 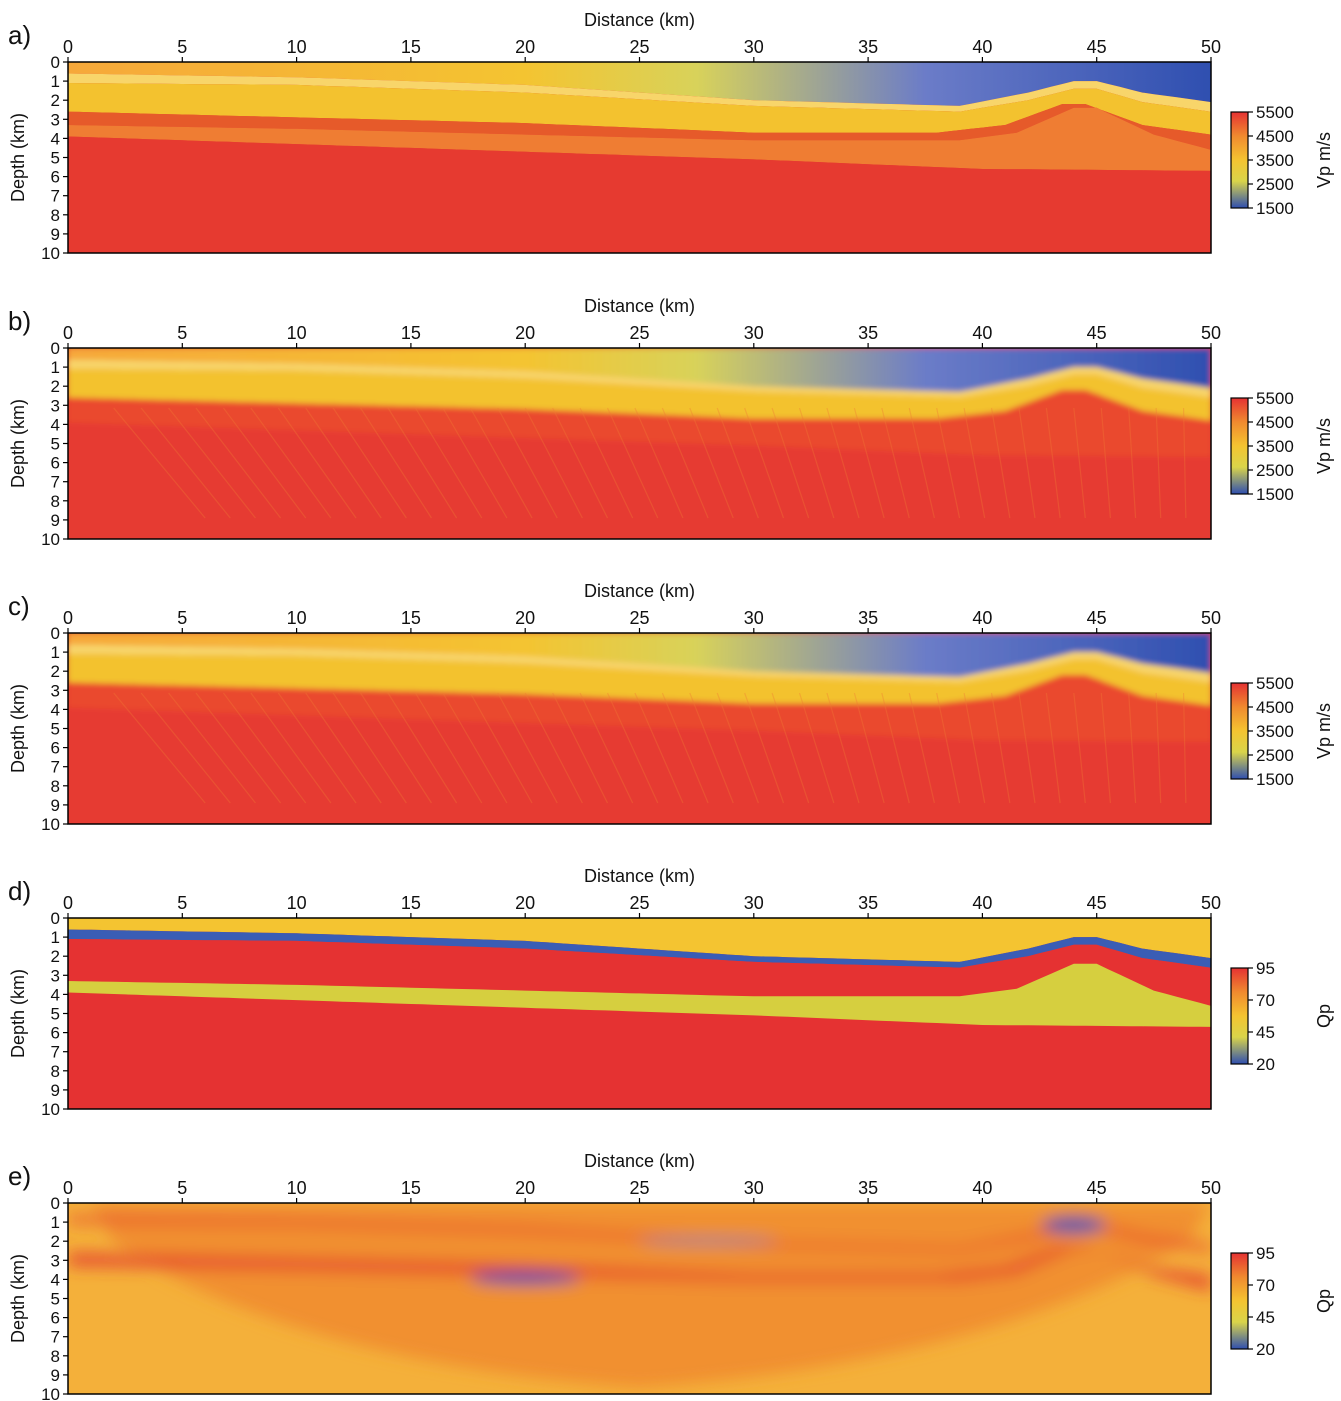 I want to click on panel-label: b), so click(x=19, y=321).